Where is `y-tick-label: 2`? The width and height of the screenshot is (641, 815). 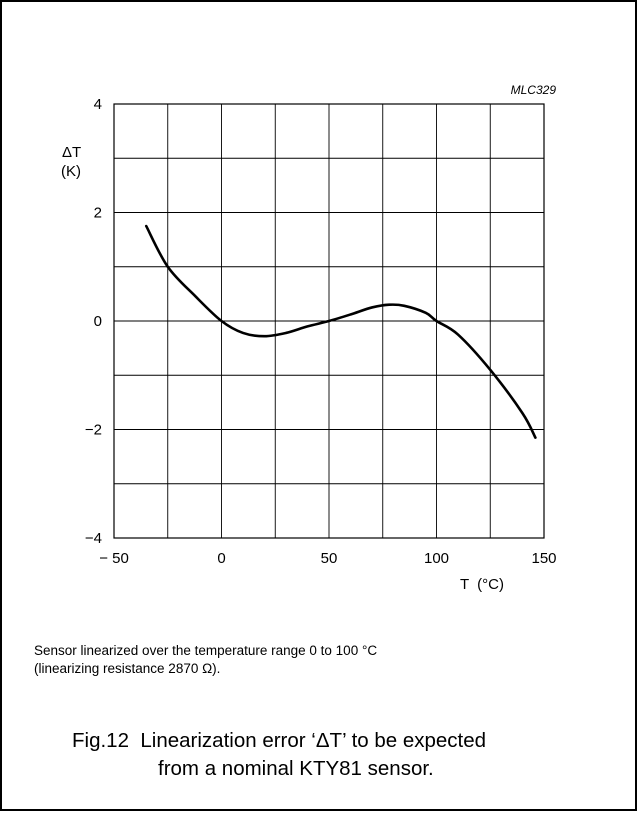 y-tick-label: 2 is located at coordinates (98, 213).